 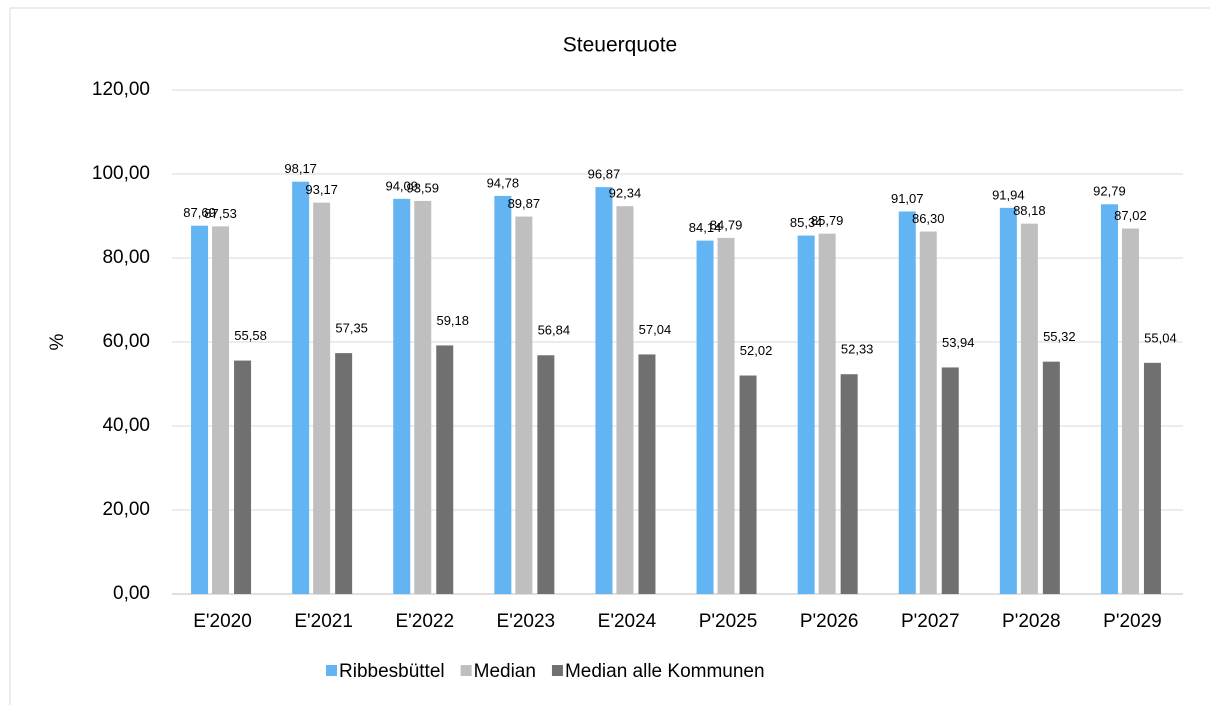 What do you see at coordinates (627, 621) in the screenshot?
I see `x-tick-label: E'2024` at bounding box center [627, 621].